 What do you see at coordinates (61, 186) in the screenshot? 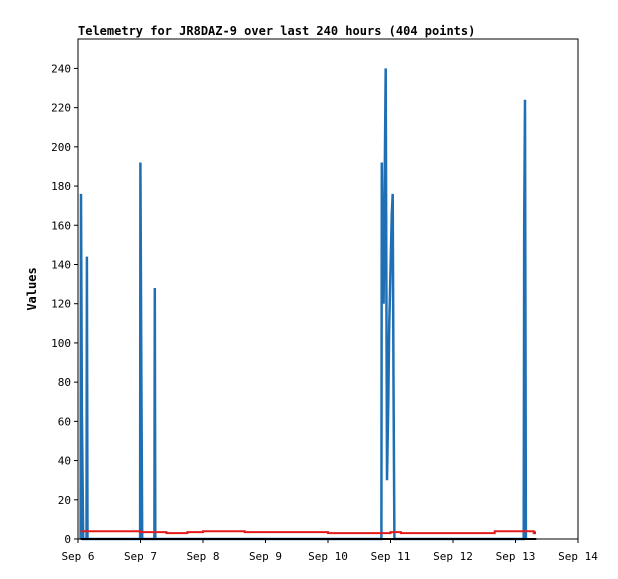
I see `y-tick-label: 180` at bounding box center [61, 186].